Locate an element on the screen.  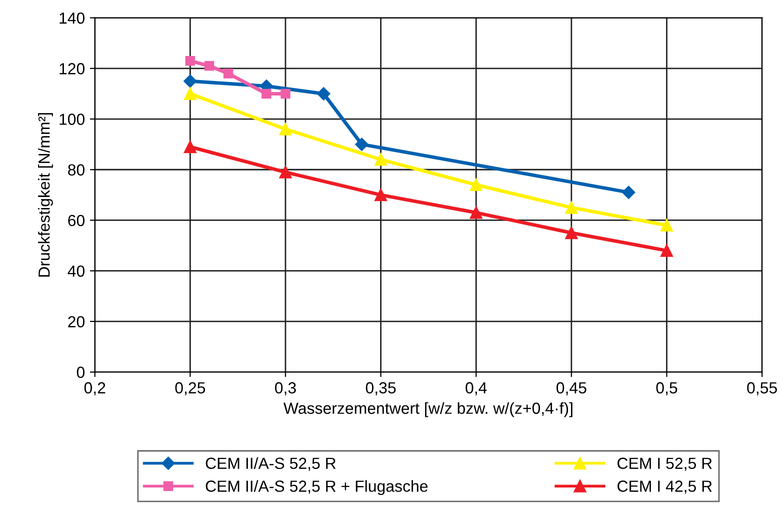
y-tick-label: 40 is located at coordinates (76, 271).